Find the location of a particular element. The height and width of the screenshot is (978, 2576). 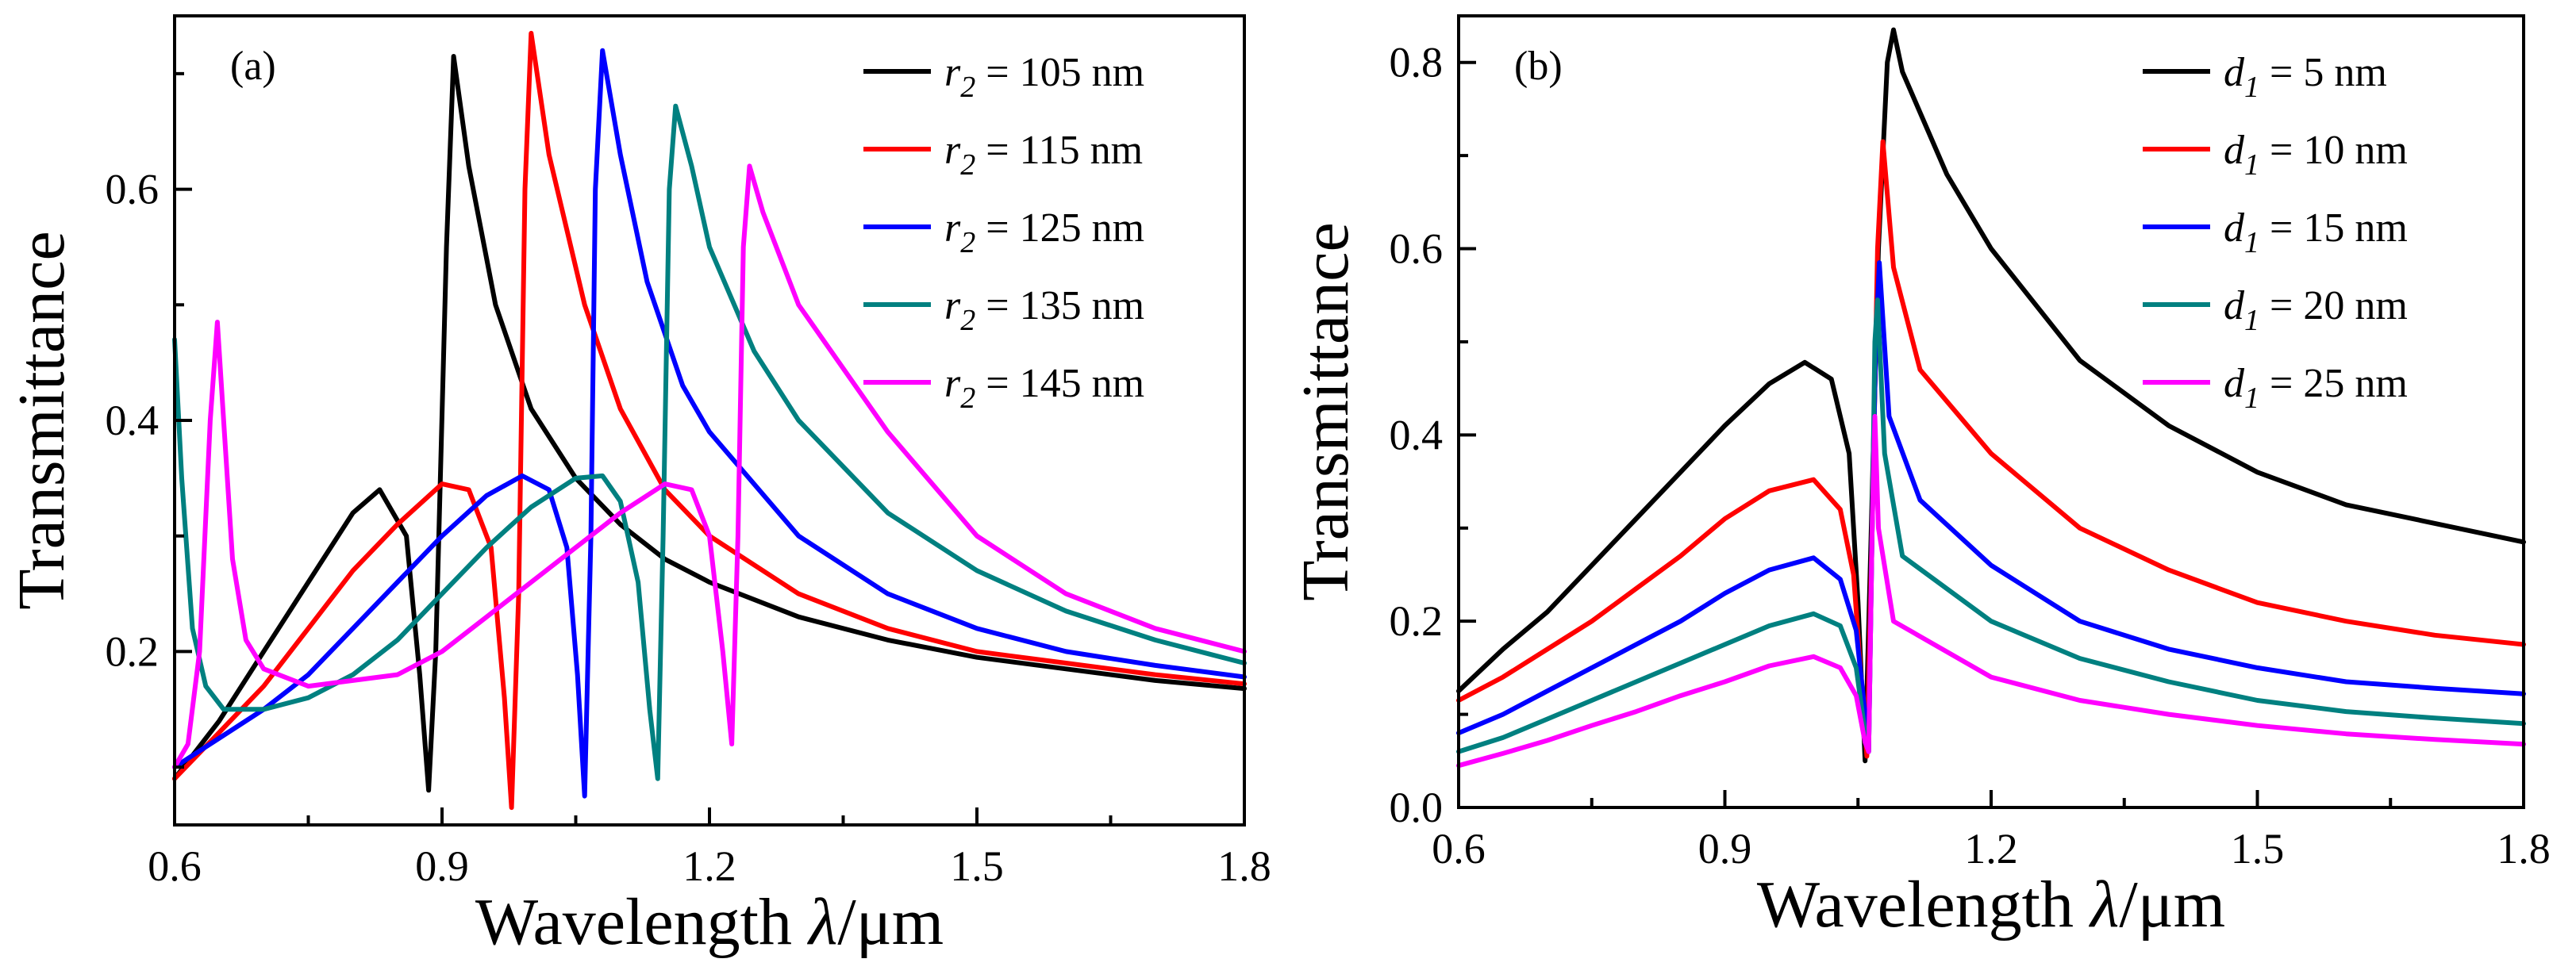

chart-a-x-tick-label: 0.9 is located at coordinates (442, 866).